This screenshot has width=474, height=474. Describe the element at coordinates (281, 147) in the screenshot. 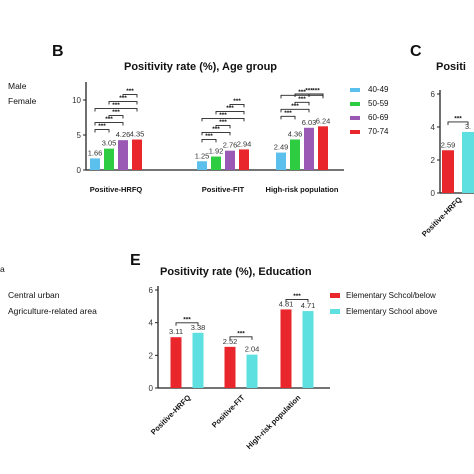

I see `value-label: 2.49` at that location.